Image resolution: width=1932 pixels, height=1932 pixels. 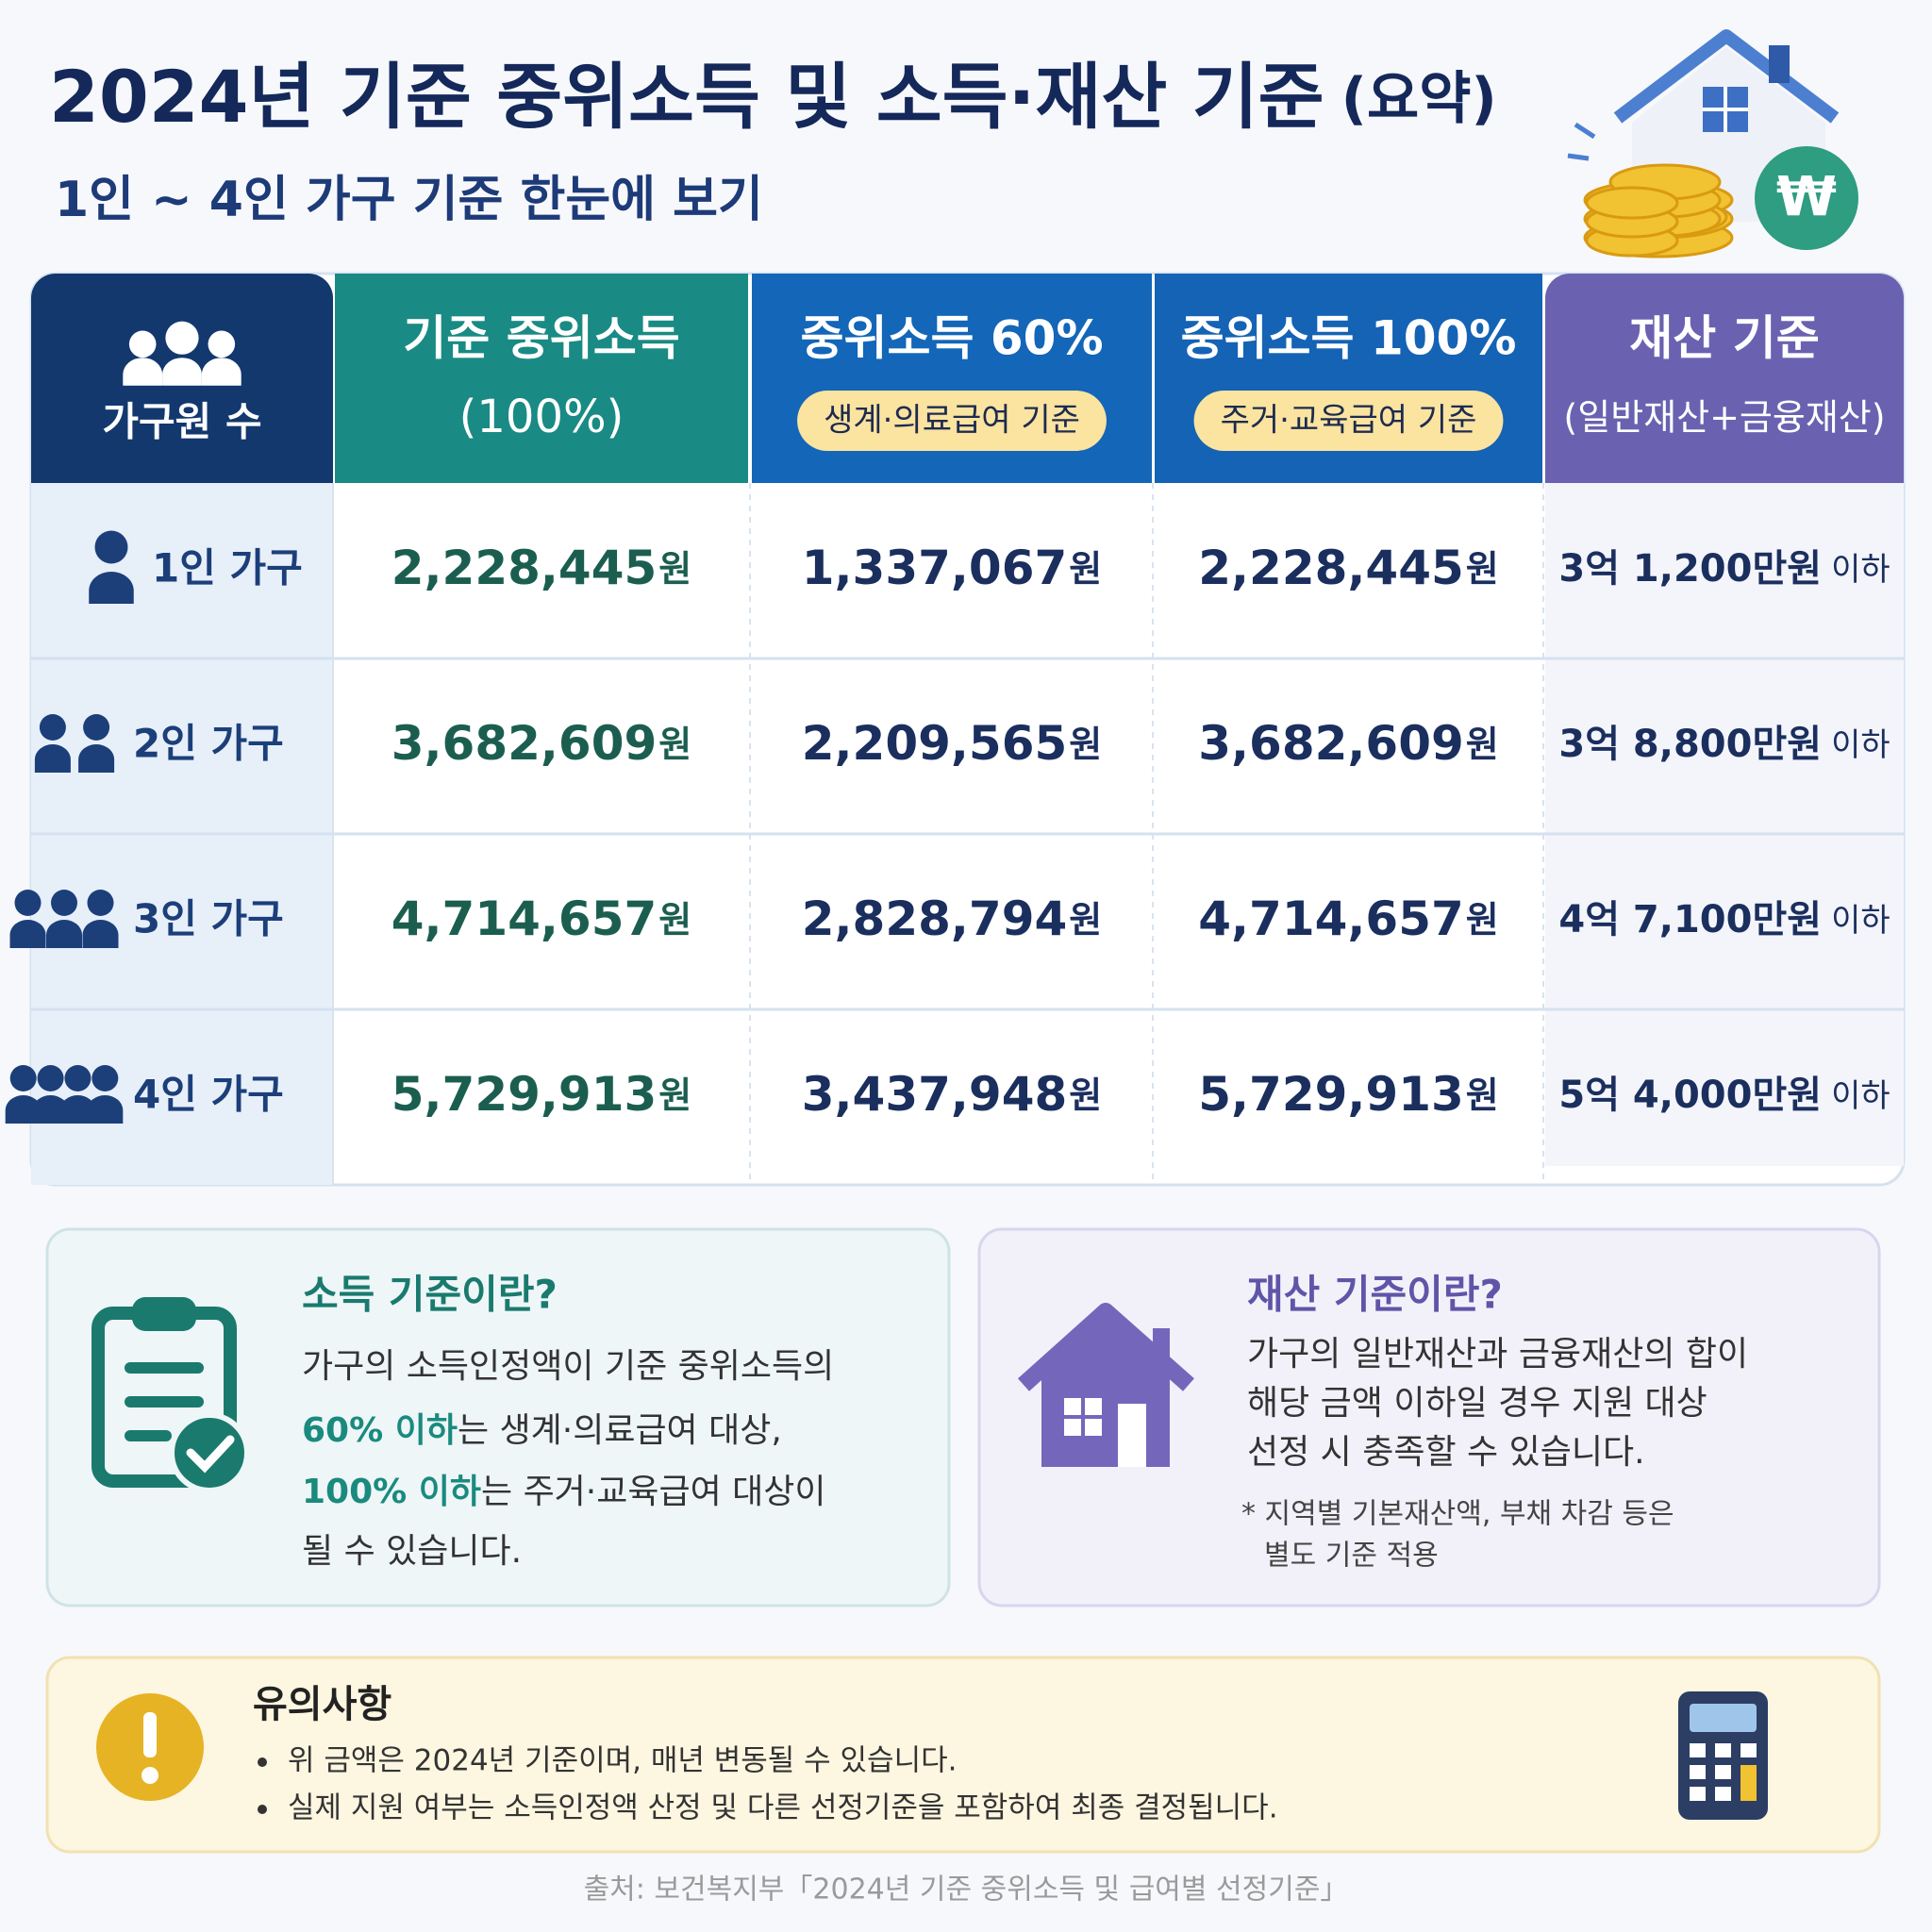 I want to click on income-box, so click(x=498, y=1417).